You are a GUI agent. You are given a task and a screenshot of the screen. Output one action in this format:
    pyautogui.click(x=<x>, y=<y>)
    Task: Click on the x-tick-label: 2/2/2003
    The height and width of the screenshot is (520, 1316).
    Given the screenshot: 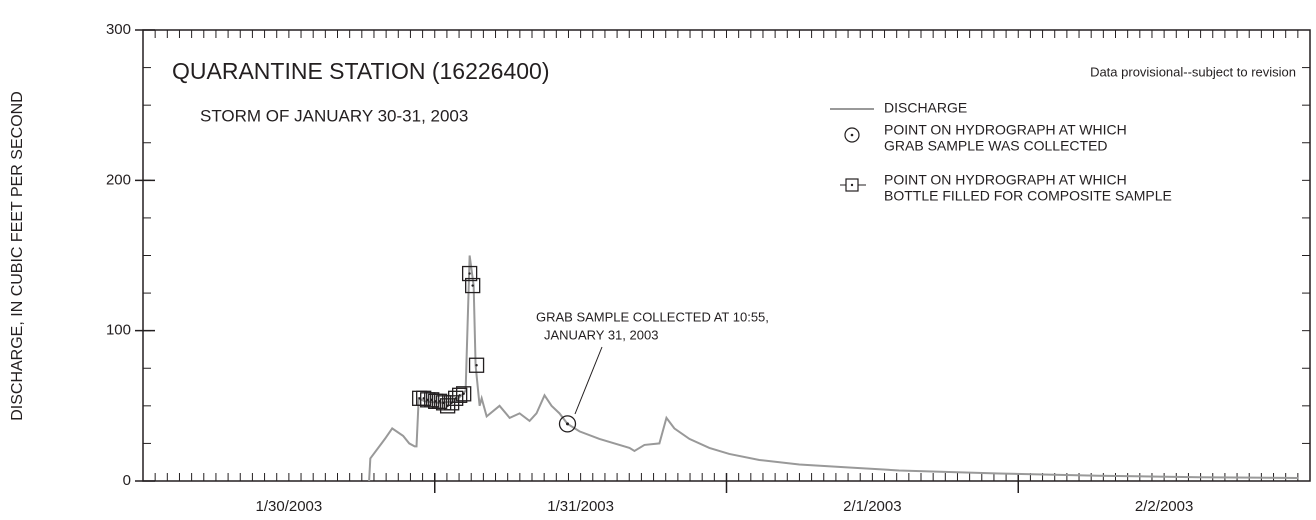 What is the action you would take?
    pyautogui.click(x=1164, y=506)
    